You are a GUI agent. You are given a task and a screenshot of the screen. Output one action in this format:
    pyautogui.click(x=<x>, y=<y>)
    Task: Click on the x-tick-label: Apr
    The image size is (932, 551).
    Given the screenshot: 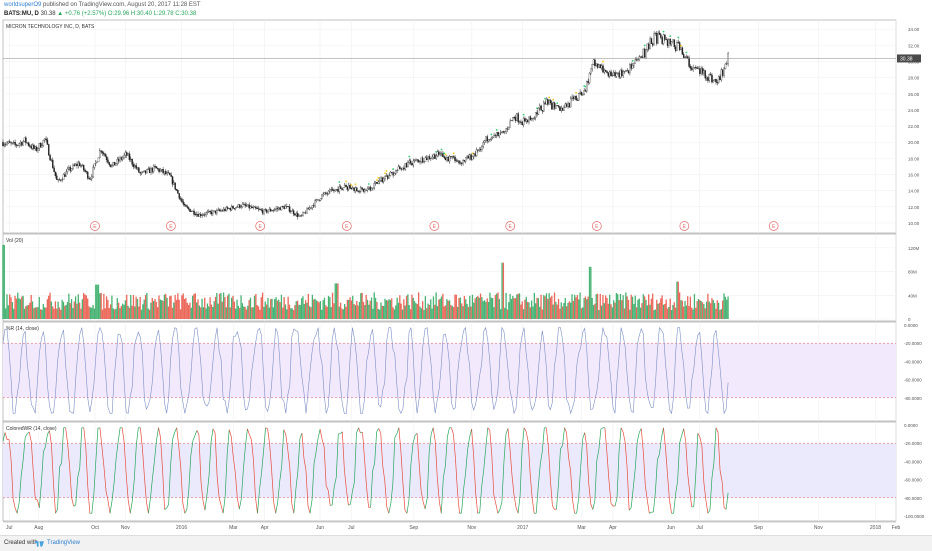 What is the action you would take?
    pyautogui.click(x=613, y=528)
    